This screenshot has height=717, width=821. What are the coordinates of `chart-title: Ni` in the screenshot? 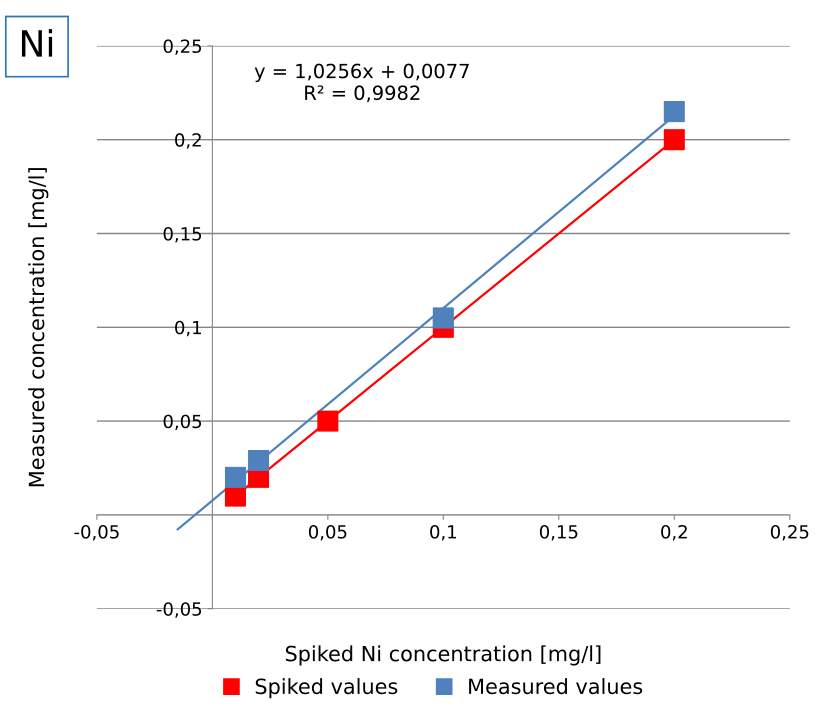 It's located at (37, 43).